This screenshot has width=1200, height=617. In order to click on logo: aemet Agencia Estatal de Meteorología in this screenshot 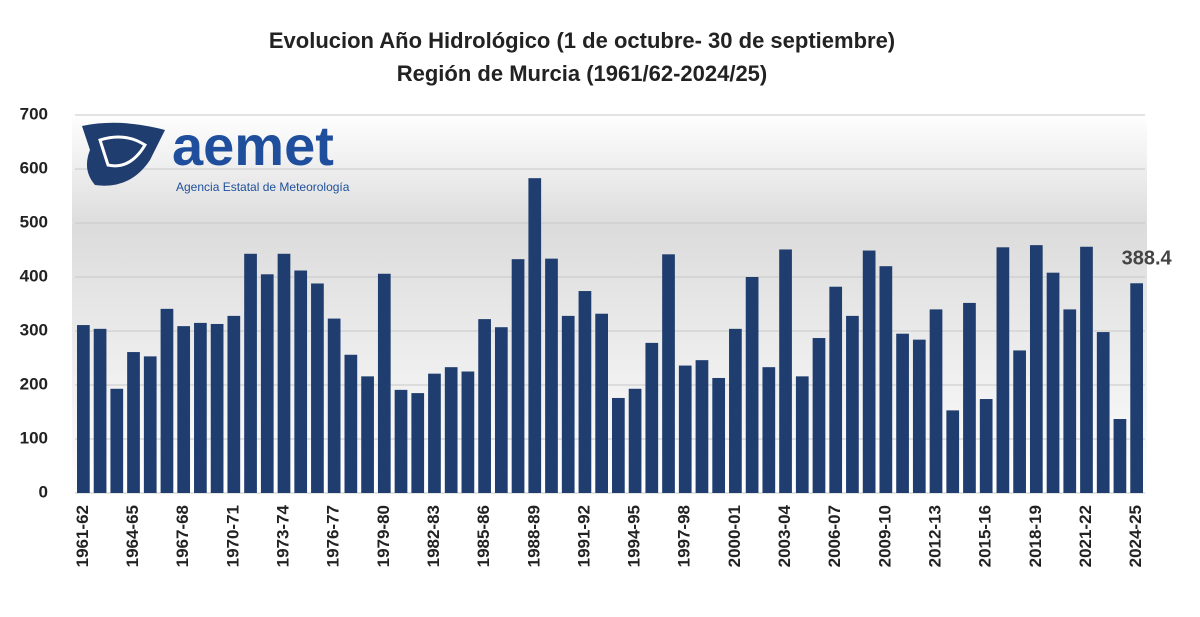, I will do `click(216, 154)`.